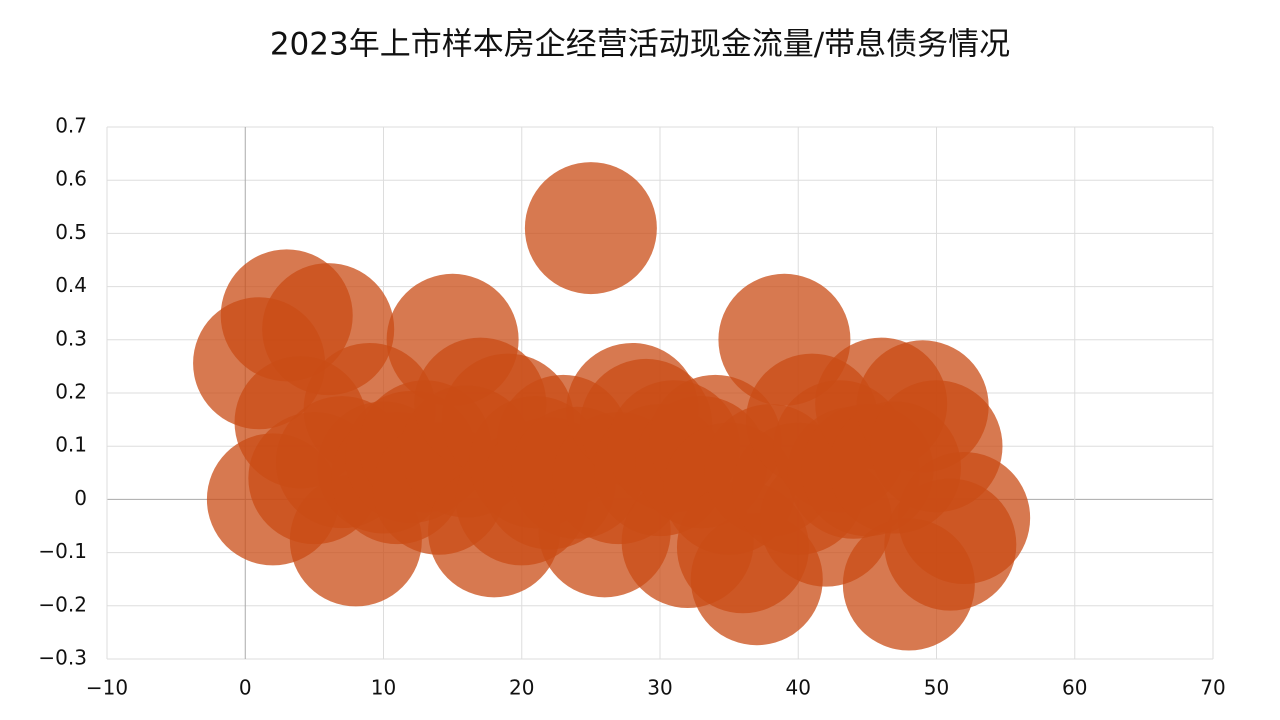  I want to click on x-tick-label: 20, so click(521, 688).